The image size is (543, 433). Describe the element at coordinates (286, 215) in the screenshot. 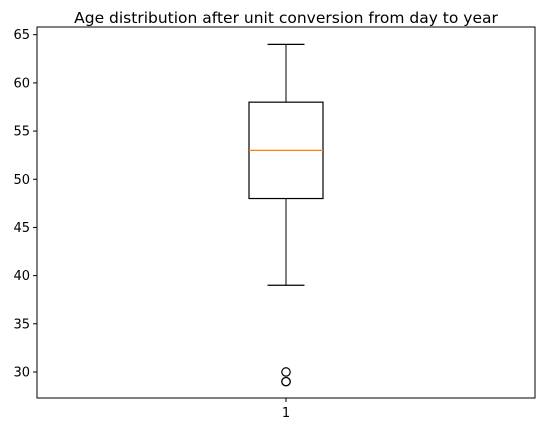

I see `box-plot` at that location.